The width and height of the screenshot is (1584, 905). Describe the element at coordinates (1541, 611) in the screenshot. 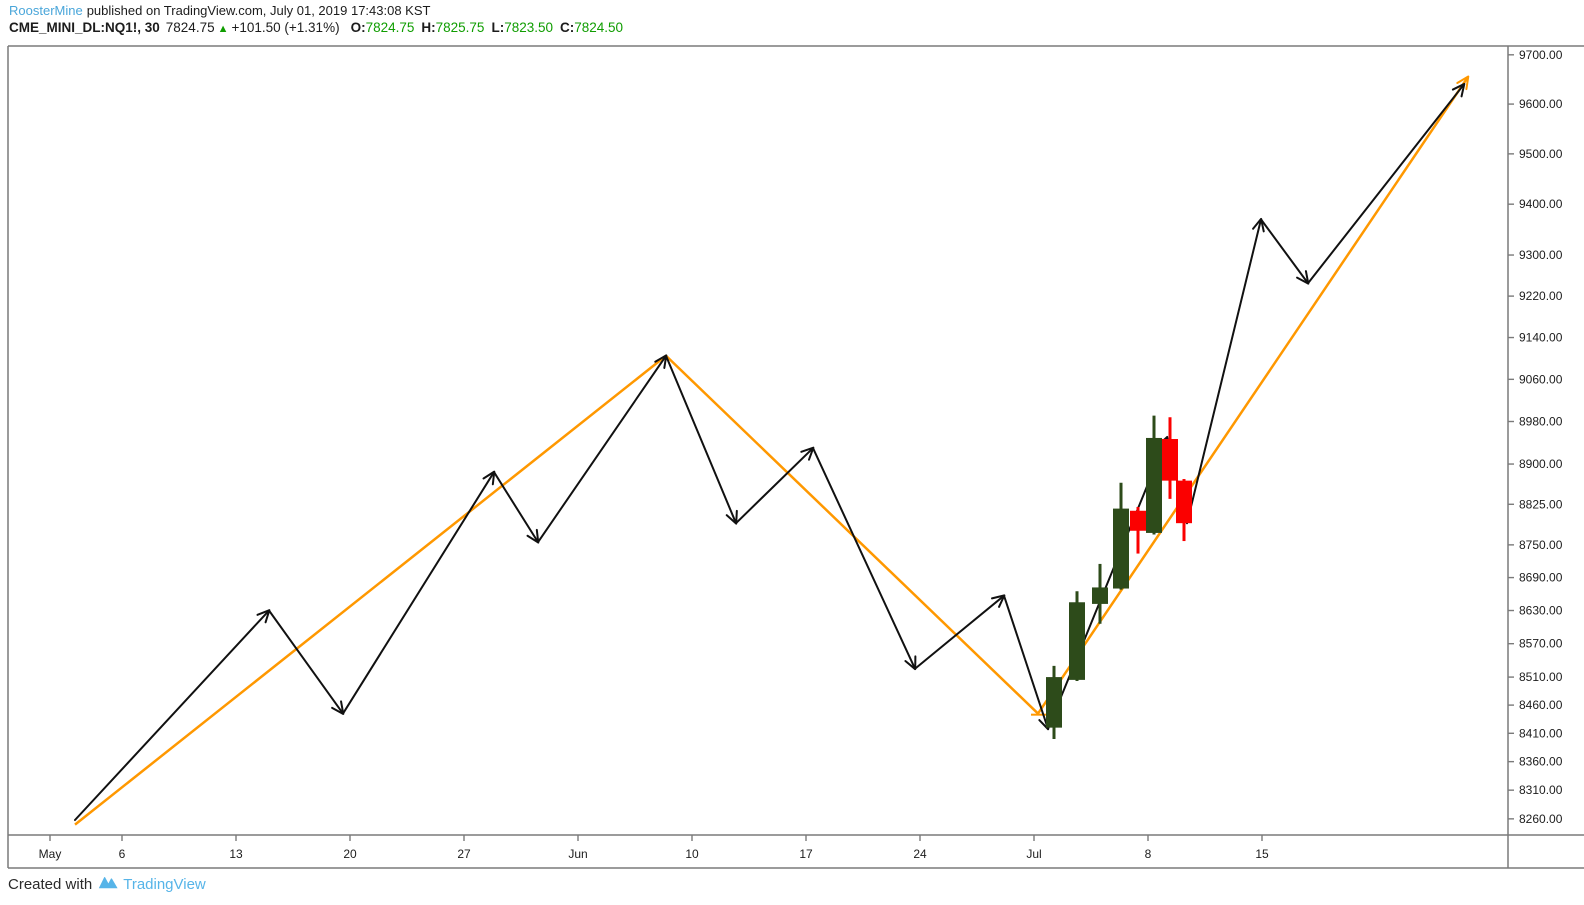

I see `svg-text: 8630.00` at that location.